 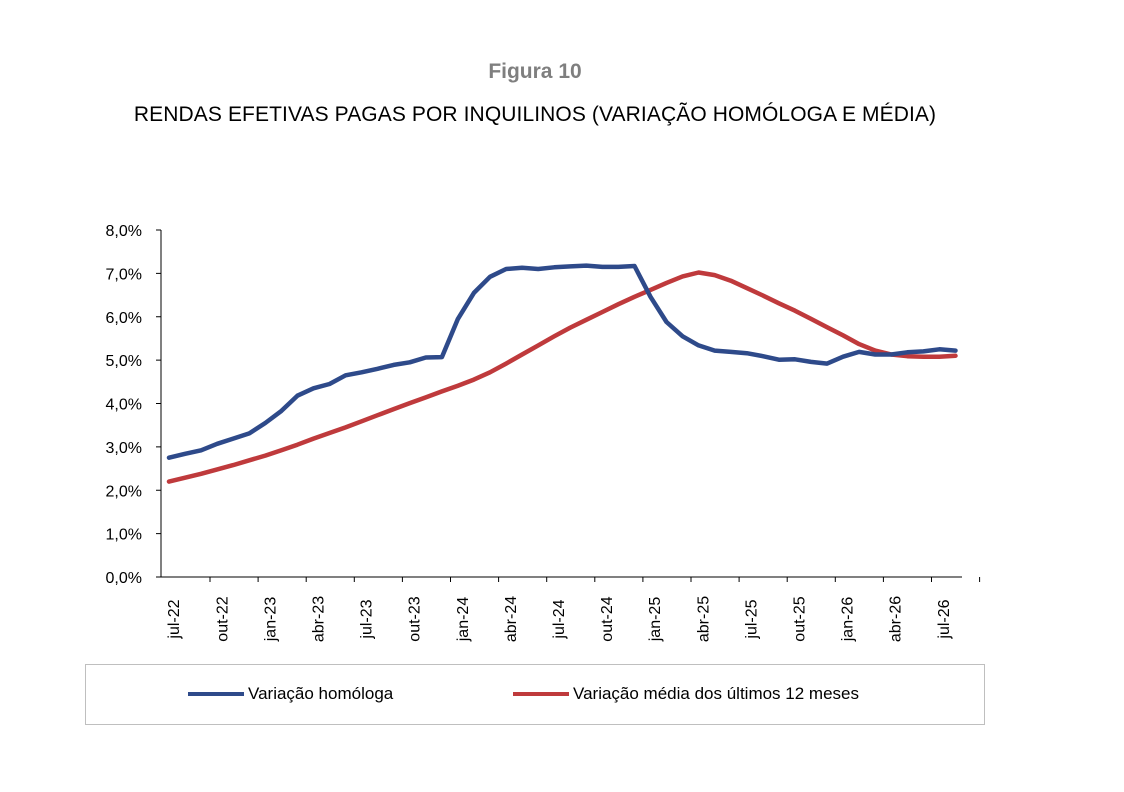 I want to click on x-tick-label: abr-24, so click(x=511, y=619).